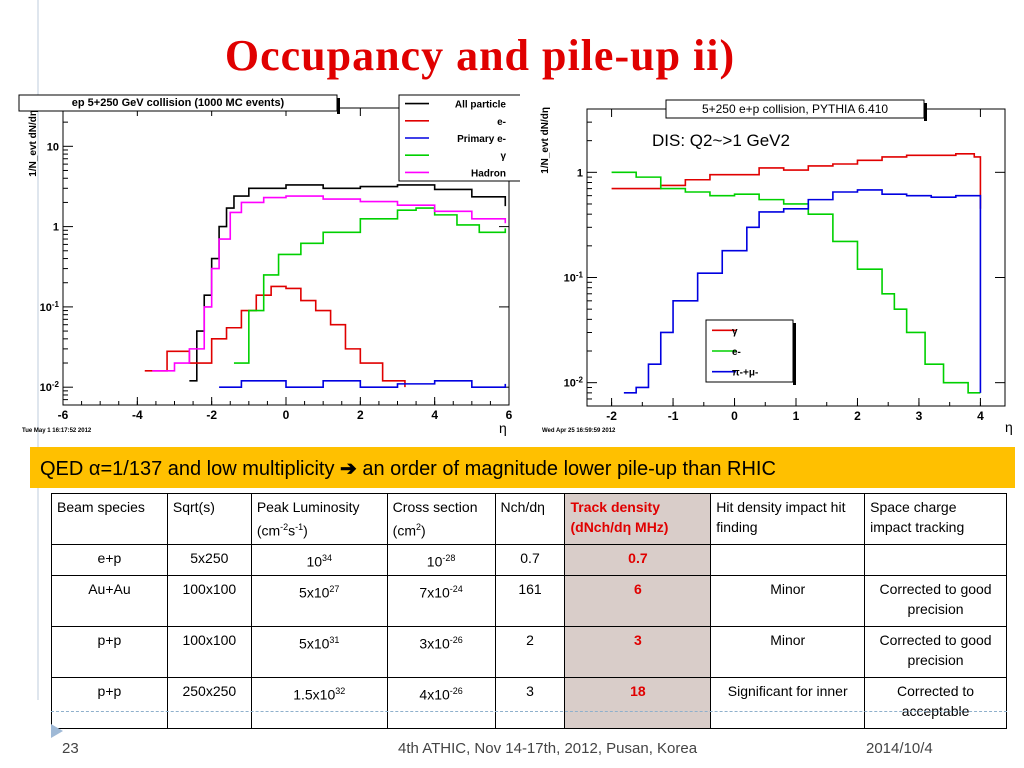 The height and width of the screenshot is (768, 1024). Describe the element at coordinates (745, 373) in the screenshot. I see `legend-label: π-+μ-` at that location.